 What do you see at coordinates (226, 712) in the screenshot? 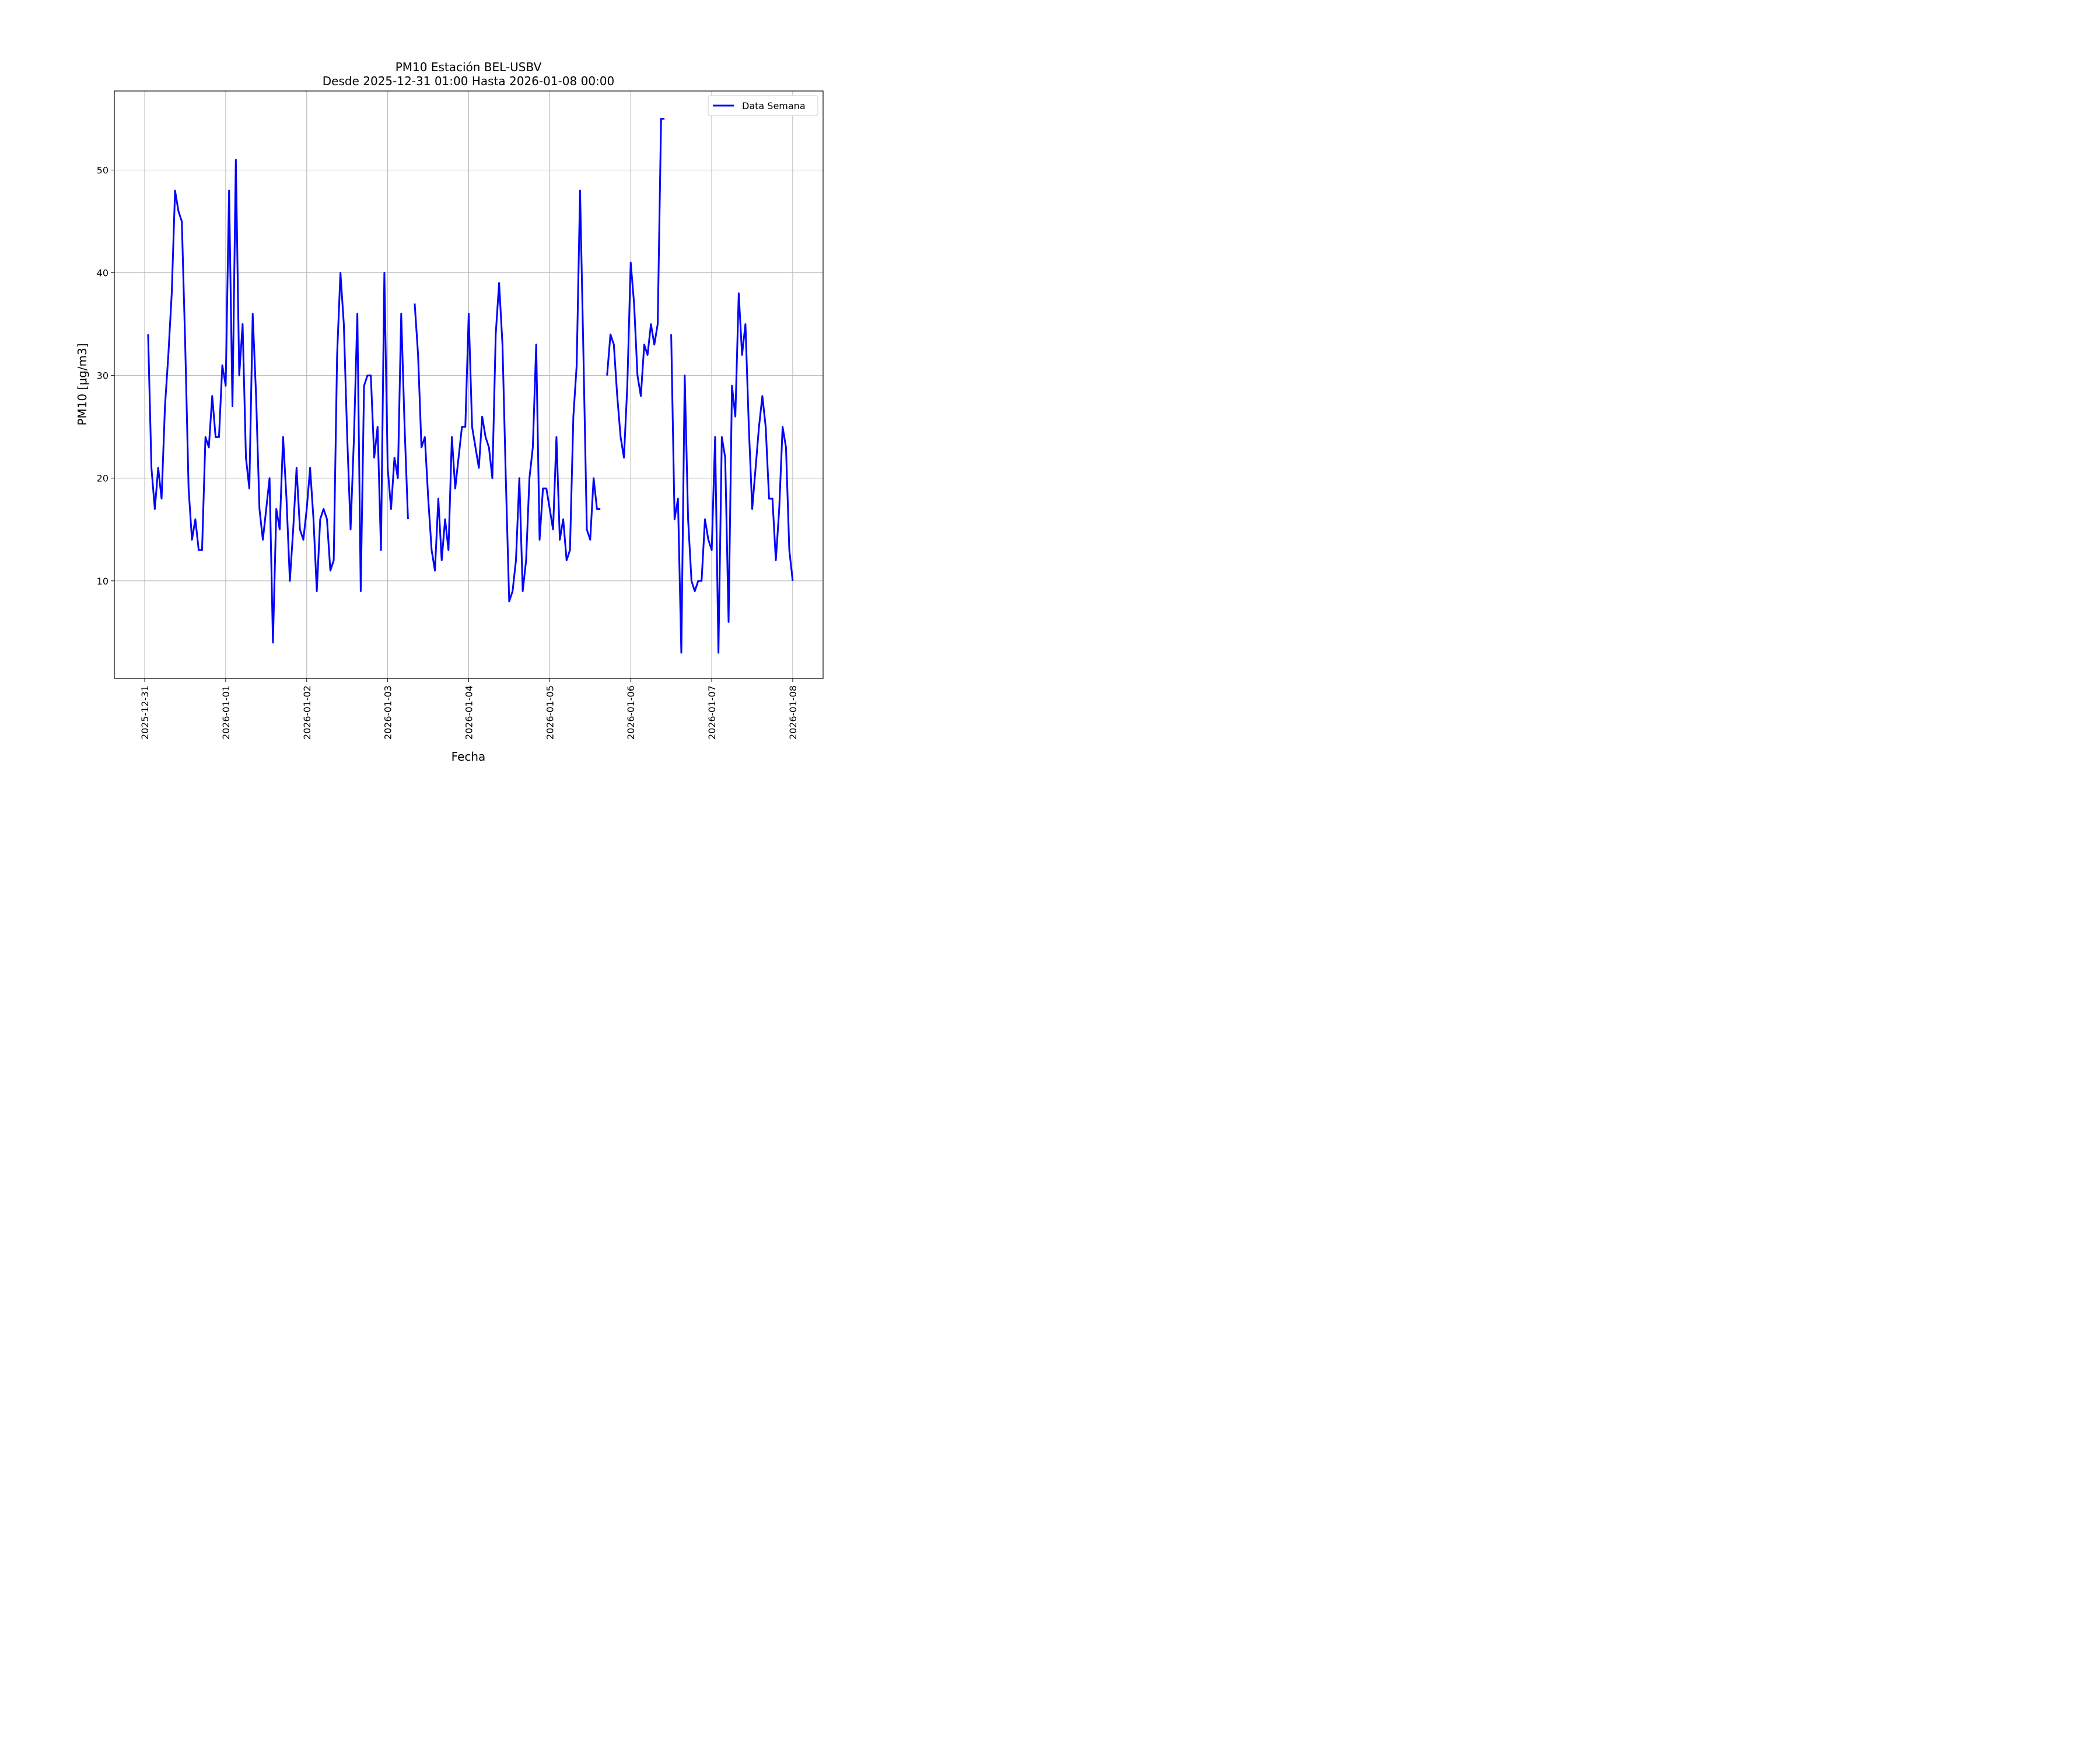
I see `x-tick-label: 2026-01-01` at bounding box center [226, 712].